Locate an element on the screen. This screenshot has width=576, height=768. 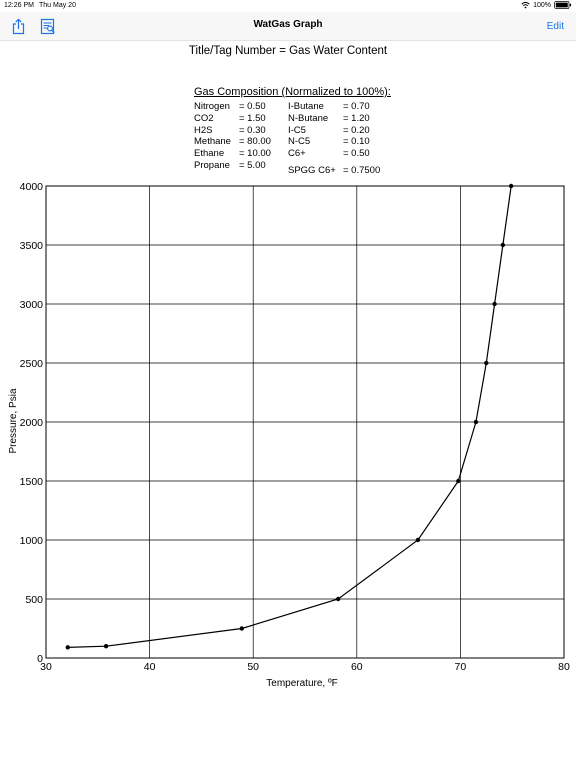
report-title-line: Title/Tag Number = Gas Water Content is located at coordinates (288, 51).